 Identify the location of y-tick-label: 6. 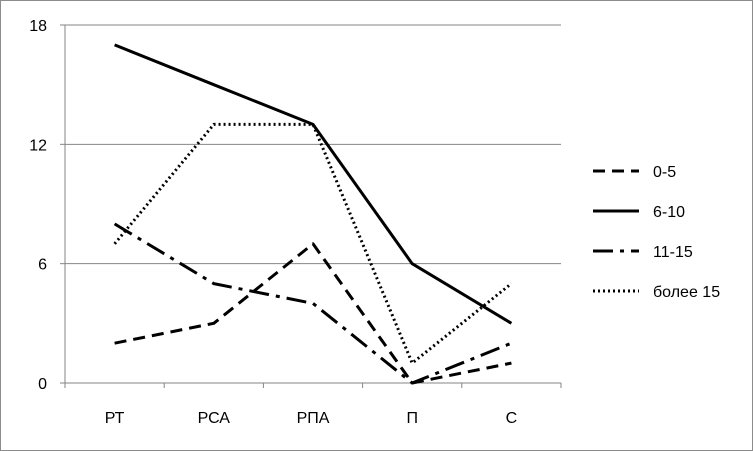
(42, 265).